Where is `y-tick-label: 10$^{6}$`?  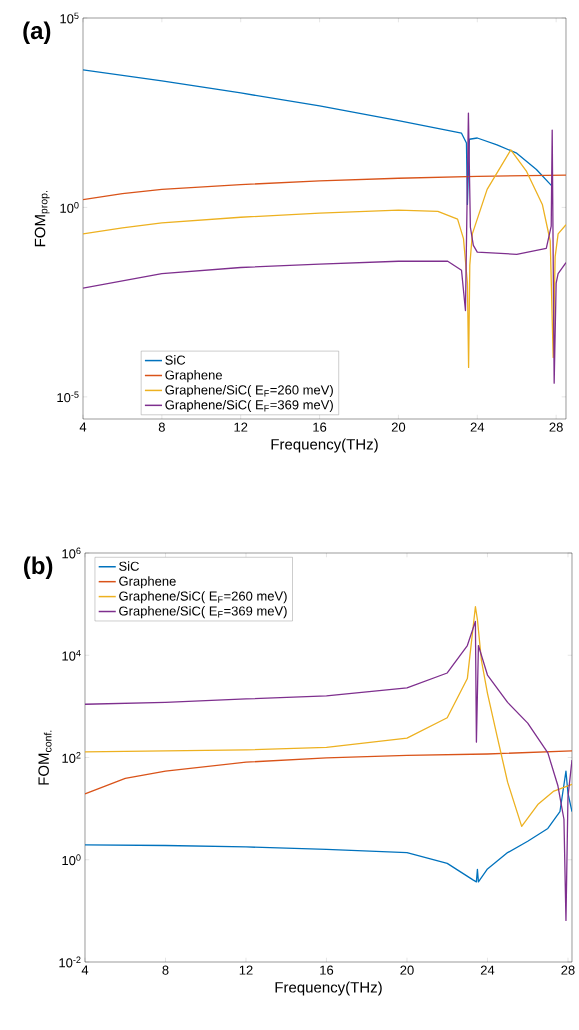
y-tick-label: 10$^{6}$ is located at coordinates (71, 553).